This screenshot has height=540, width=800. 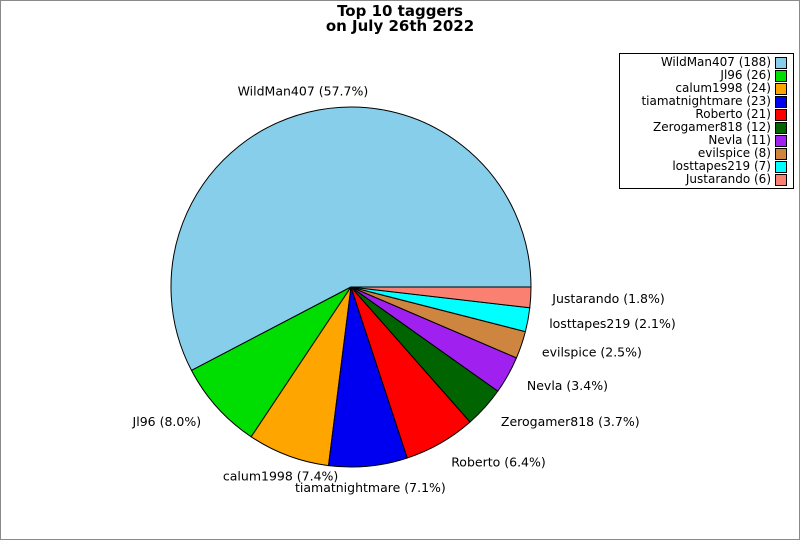 What do you see at coordinates (370, 487) in the screenshot?
I see `slice-label-tiamatnightmare: tiamatnightmare (7.1%)` at bounding box center [370, 487].